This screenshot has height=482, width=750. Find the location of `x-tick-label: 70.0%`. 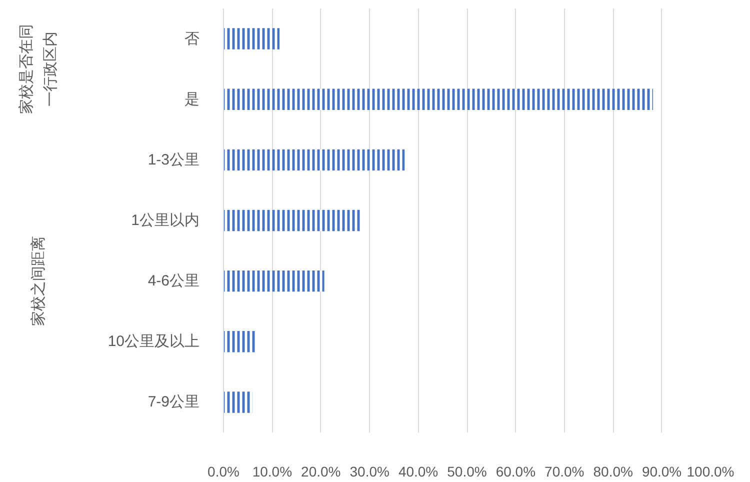

x-tick-label: 70.0% is located at coordinates (564, 472).